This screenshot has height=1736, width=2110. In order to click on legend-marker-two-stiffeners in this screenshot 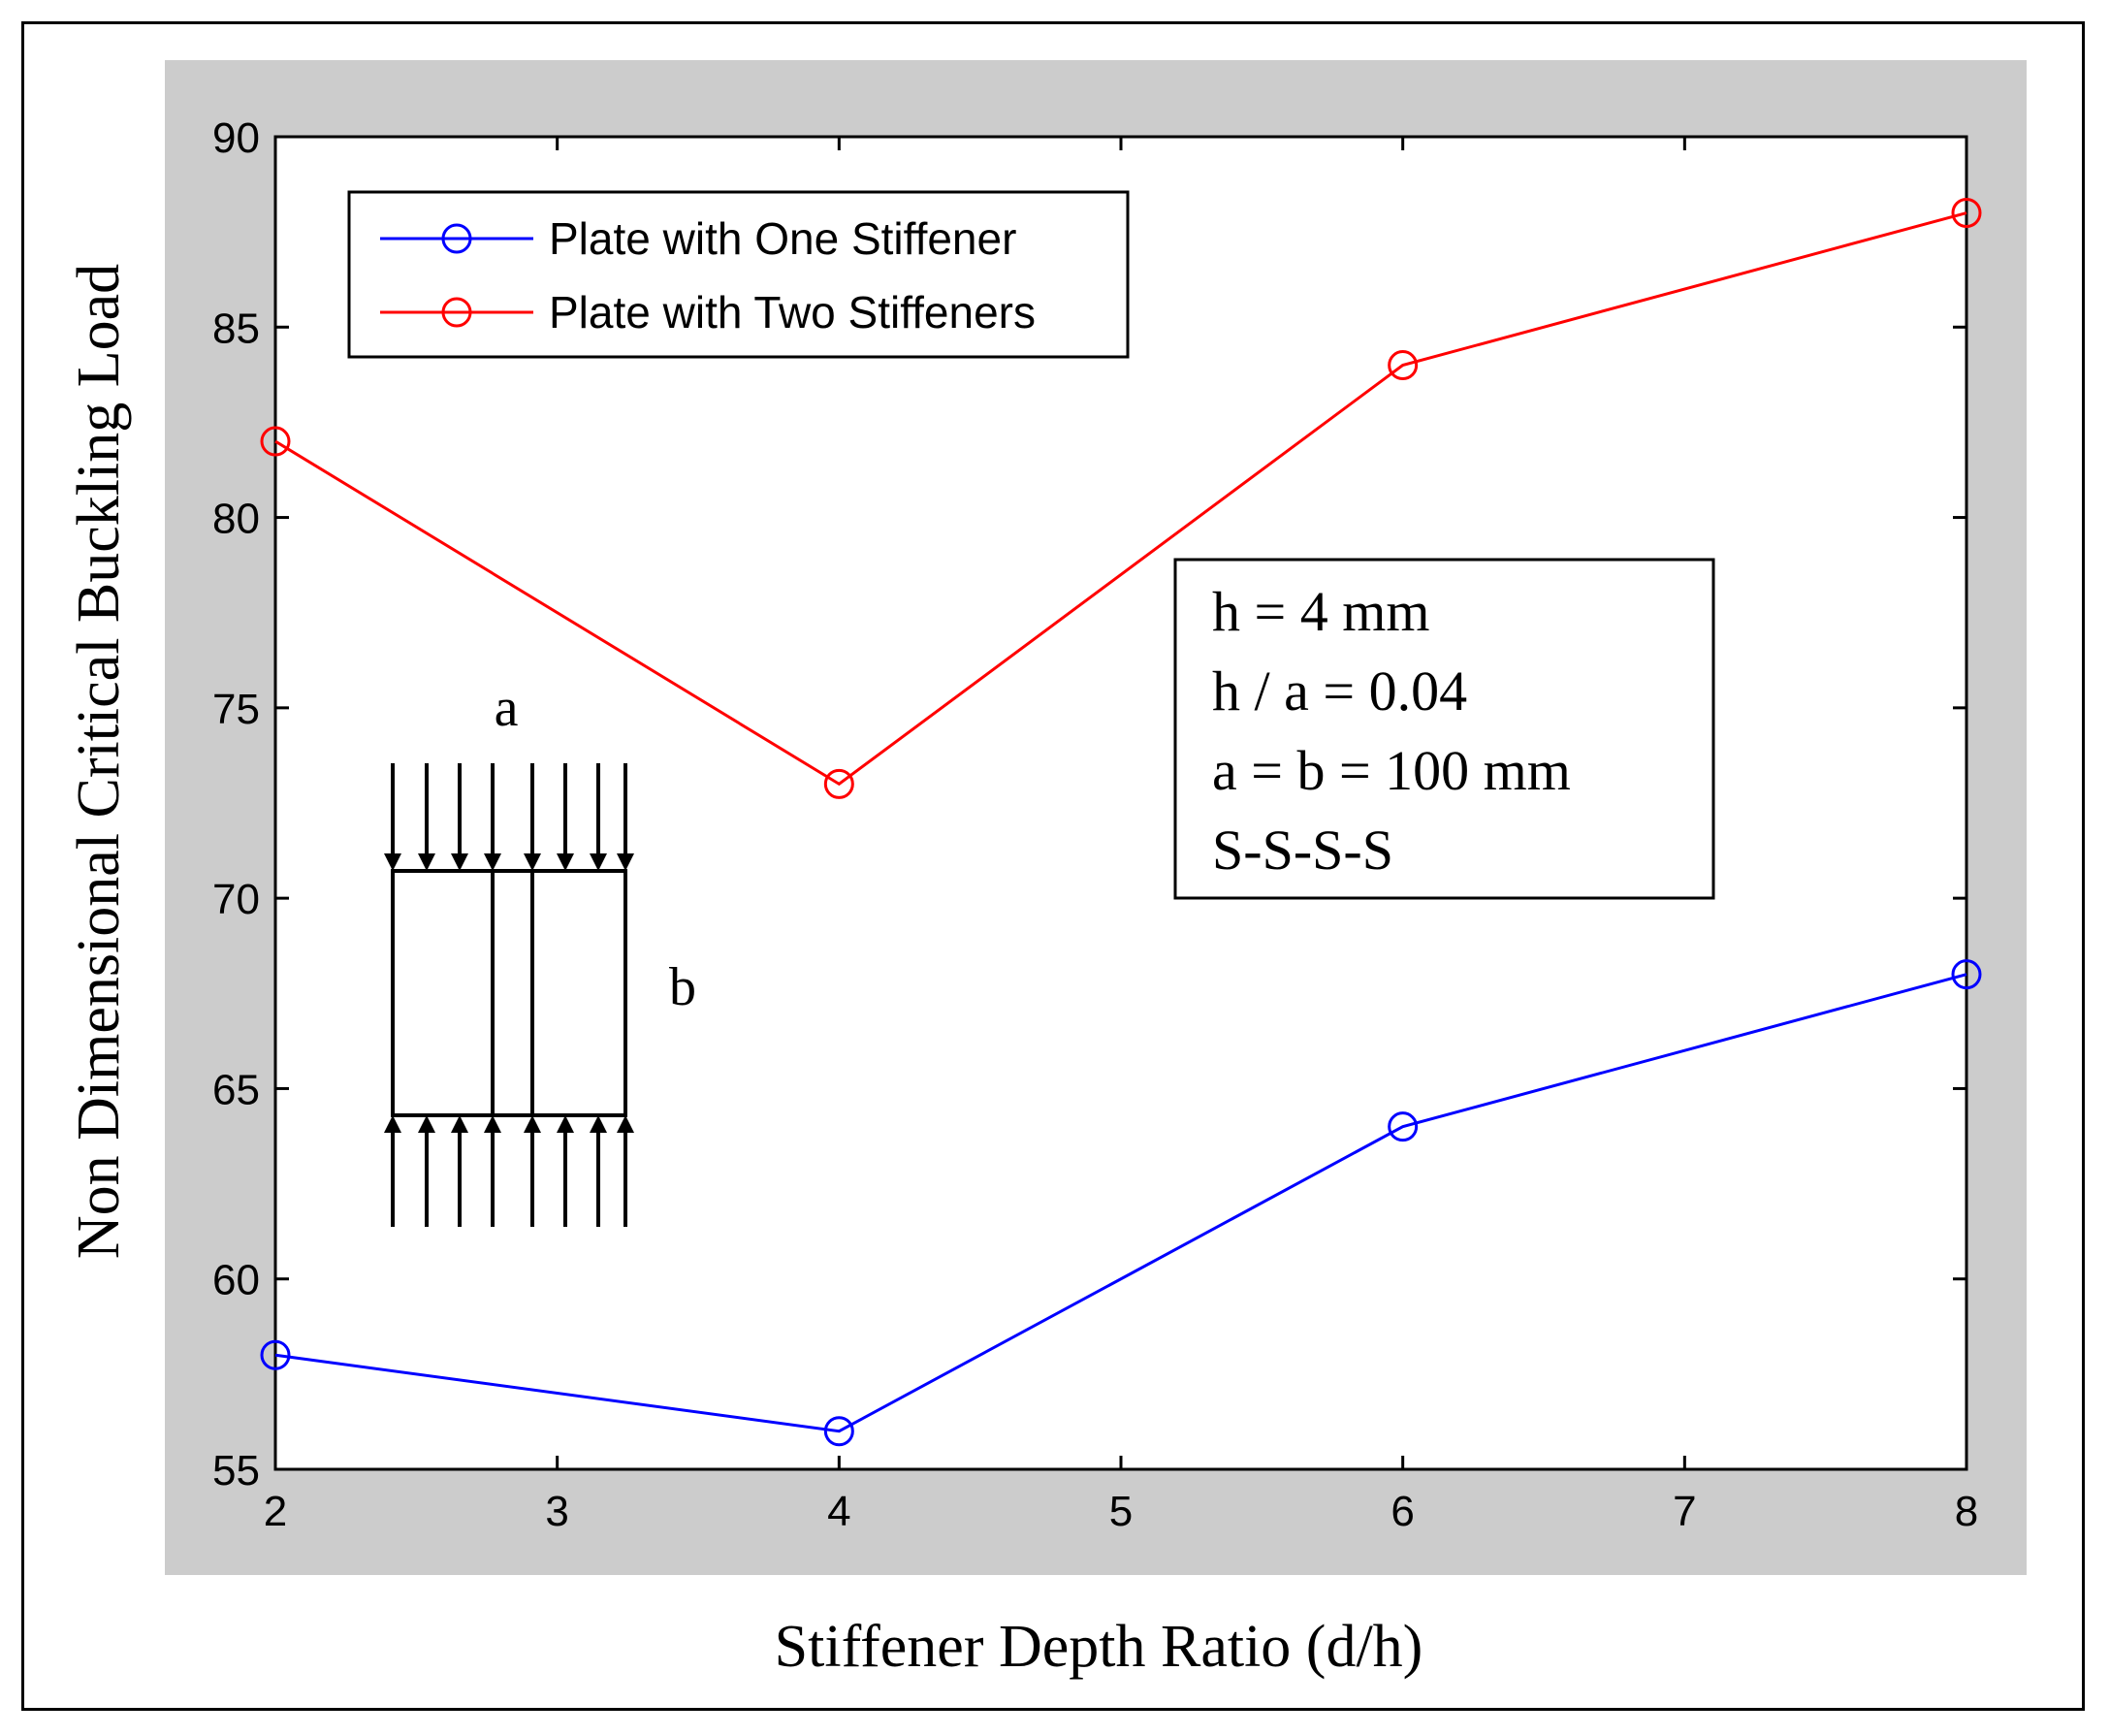, I will do `click(457, 312)`.